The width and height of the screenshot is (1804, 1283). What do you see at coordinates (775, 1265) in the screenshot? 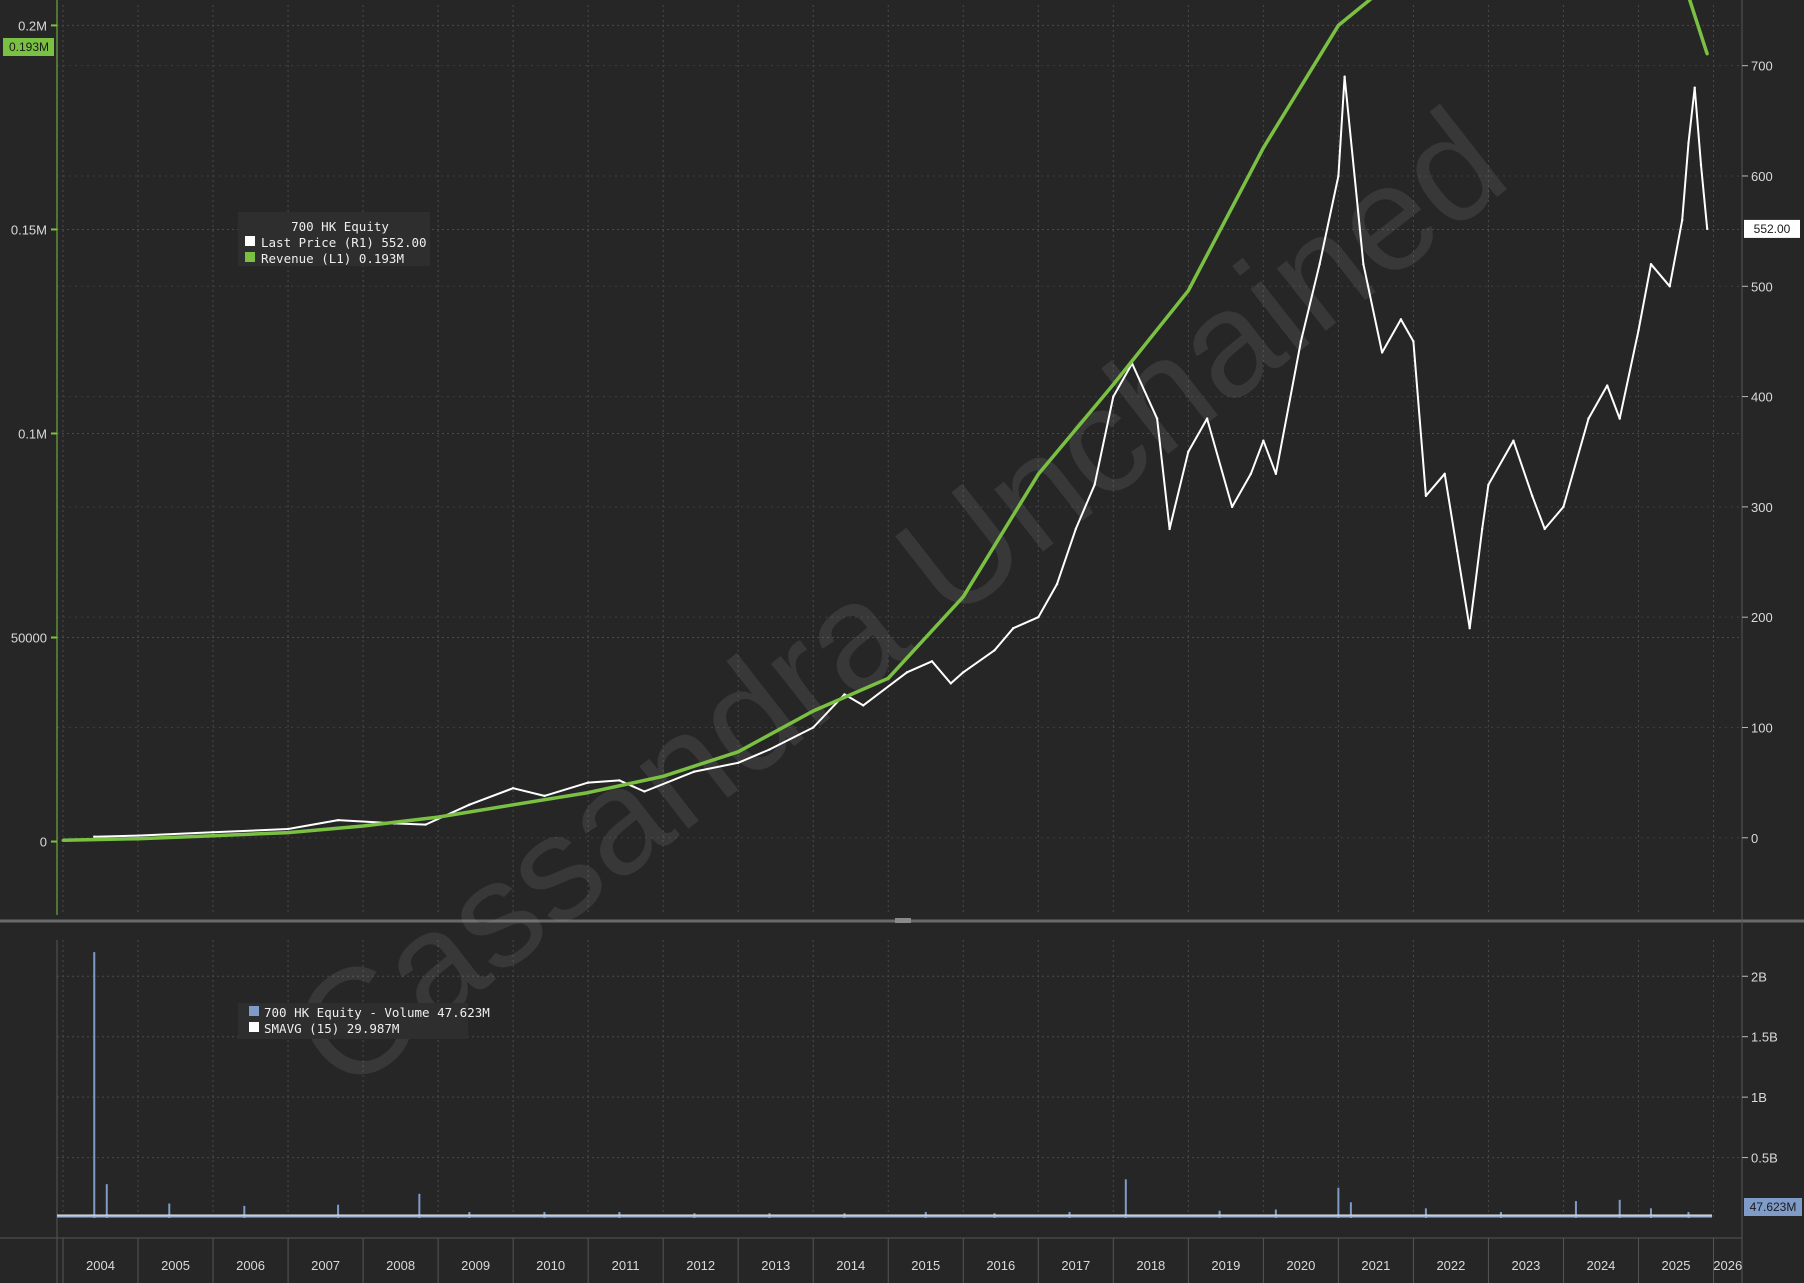
I see `x-tick-label: 2013` at bounding box center [775, 1265].